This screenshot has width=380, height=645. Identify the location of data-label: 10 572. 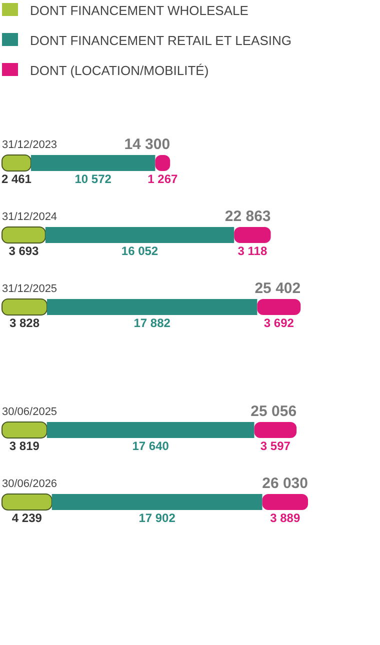
(93, 179).